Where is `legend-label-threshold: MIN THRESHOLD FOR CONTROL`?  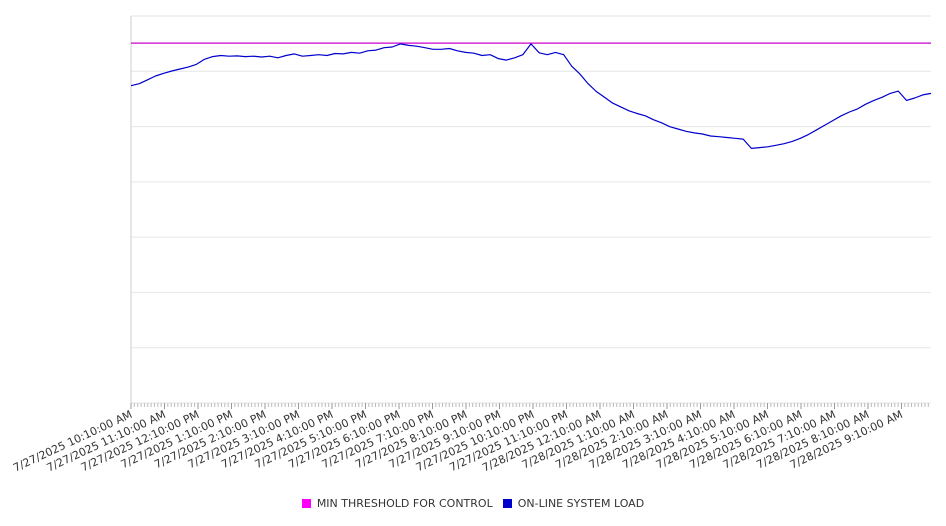 legend-label-threshold: MIN THRESHOLD FOR CONTROL is located at coordinates (404, 503).